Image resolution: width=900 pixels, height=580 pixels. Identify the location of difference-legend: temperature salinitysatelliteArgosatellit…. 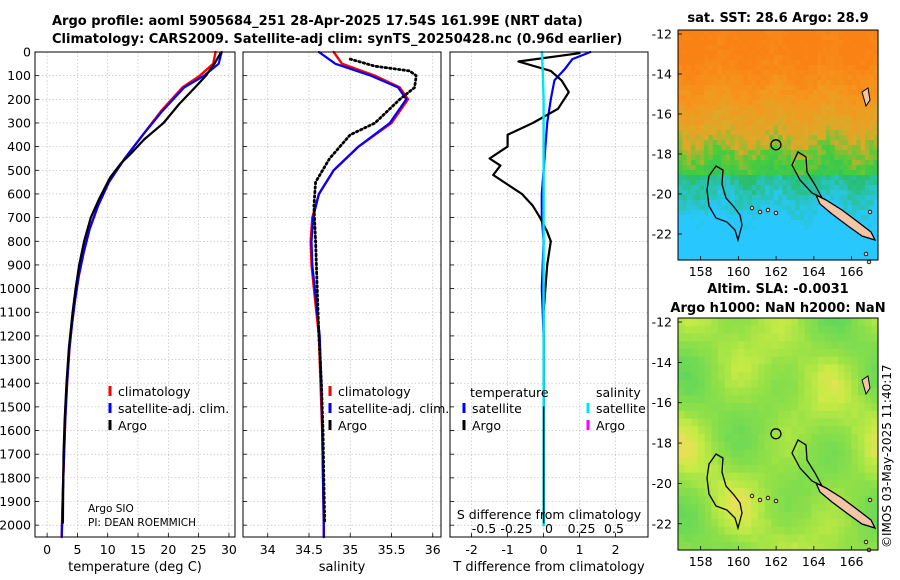
(551, 460).